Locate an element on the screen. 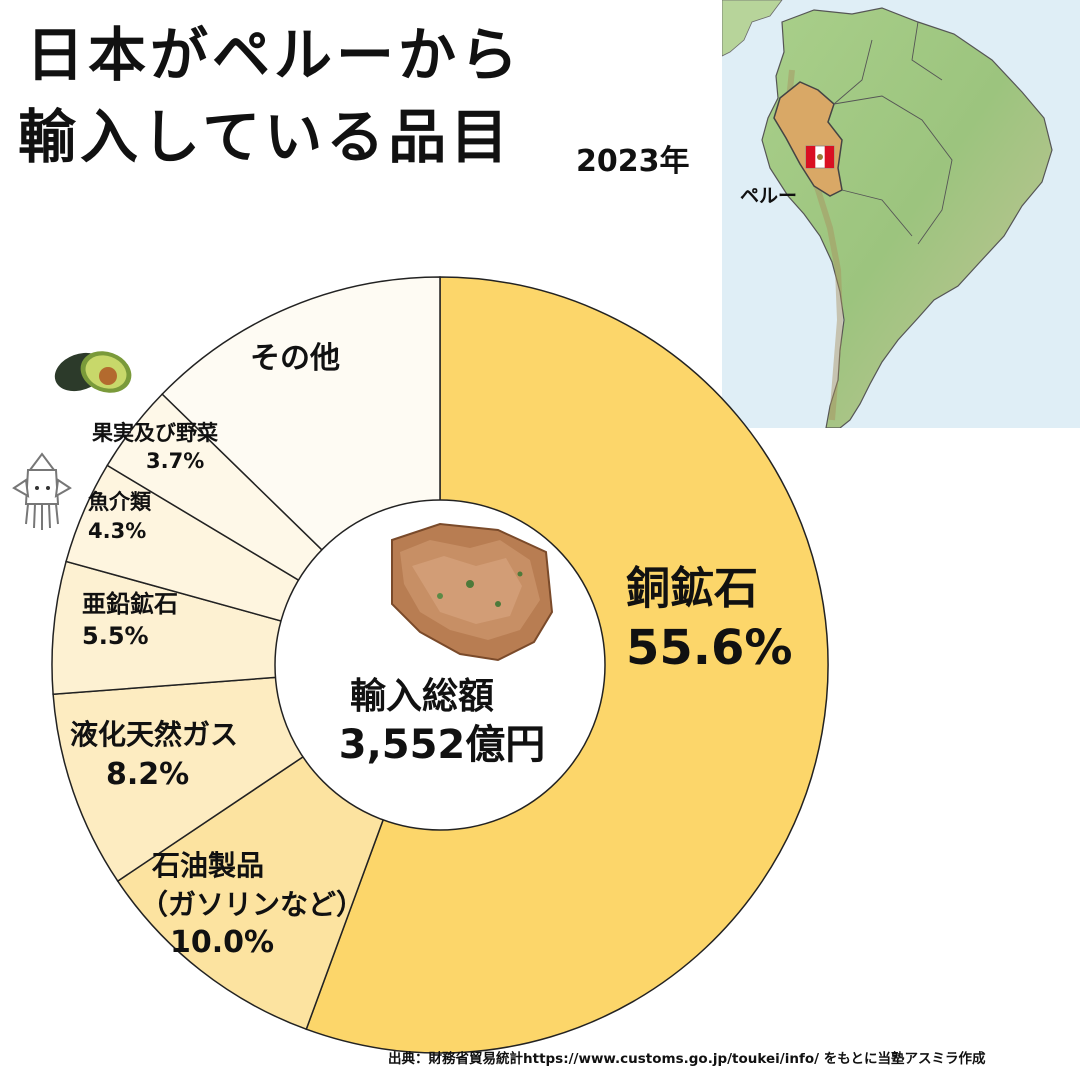  label-copper-value: 55.6% is located at coordinates (709, 648).